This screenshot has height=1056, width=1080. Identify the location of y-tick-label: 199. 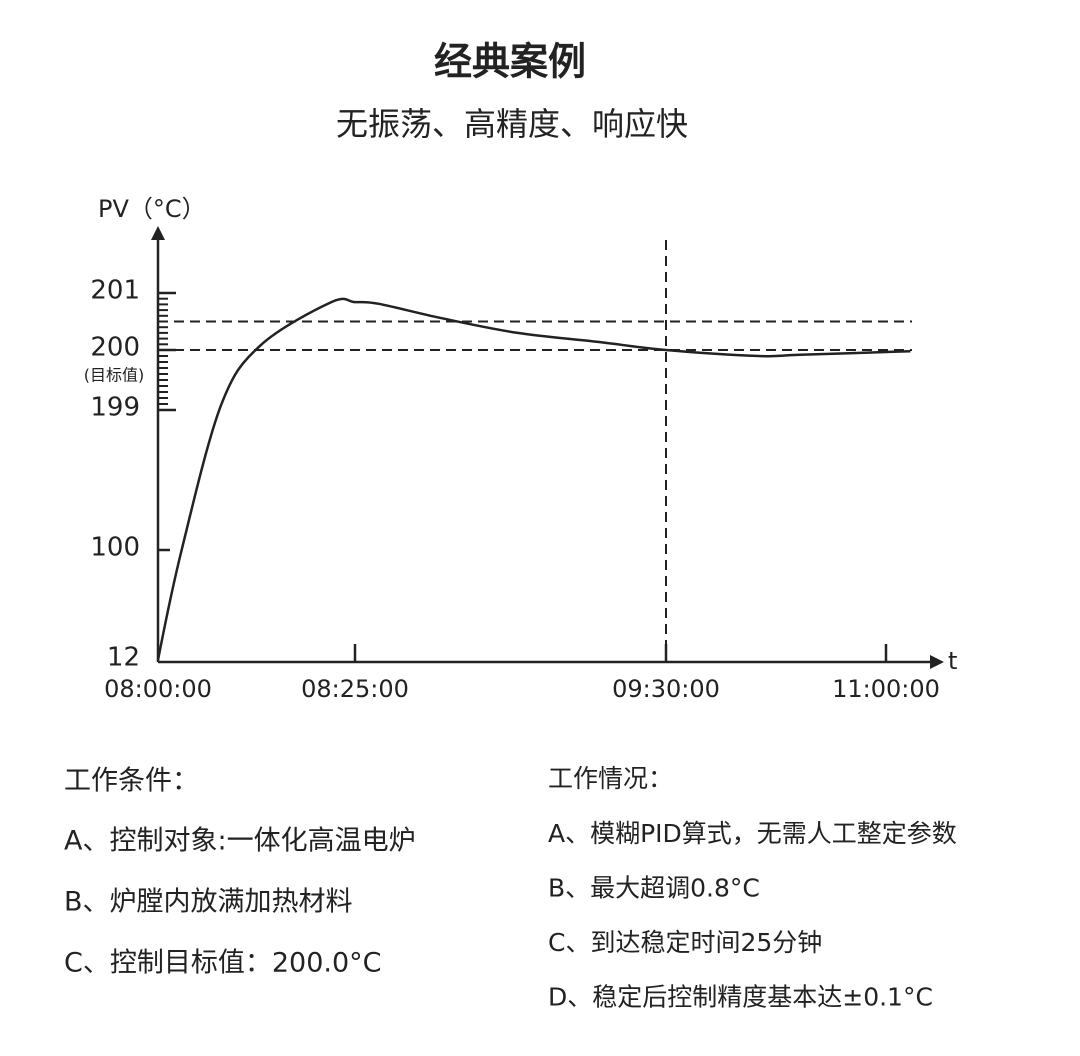
(115, 408).